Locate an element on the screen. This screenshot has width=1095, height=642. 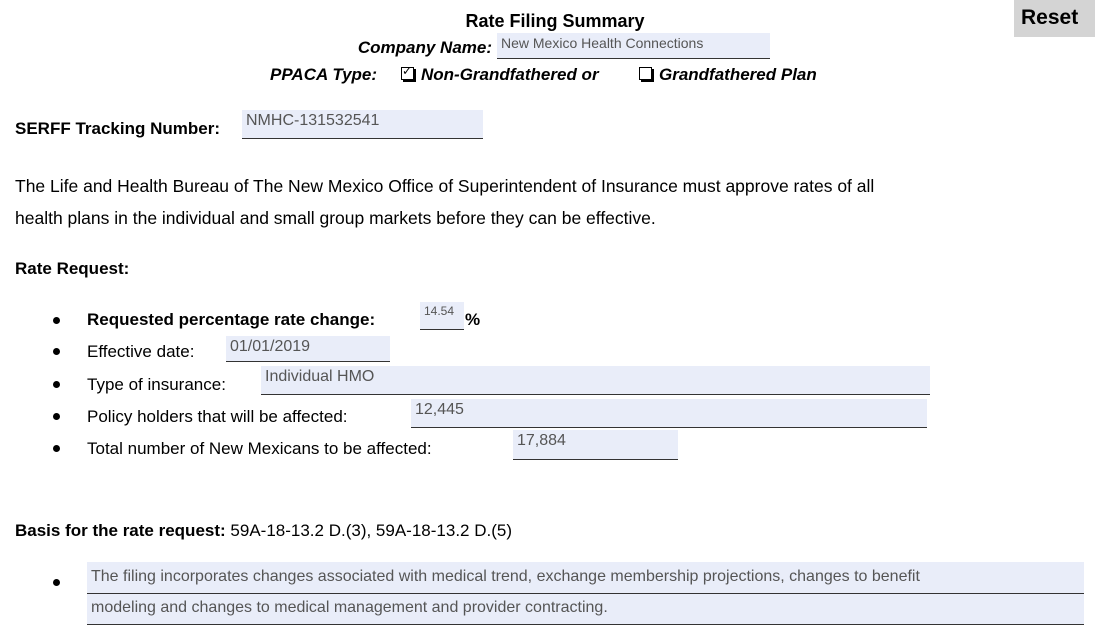
reset-button: Reset is located at coordinates (1054, 18).